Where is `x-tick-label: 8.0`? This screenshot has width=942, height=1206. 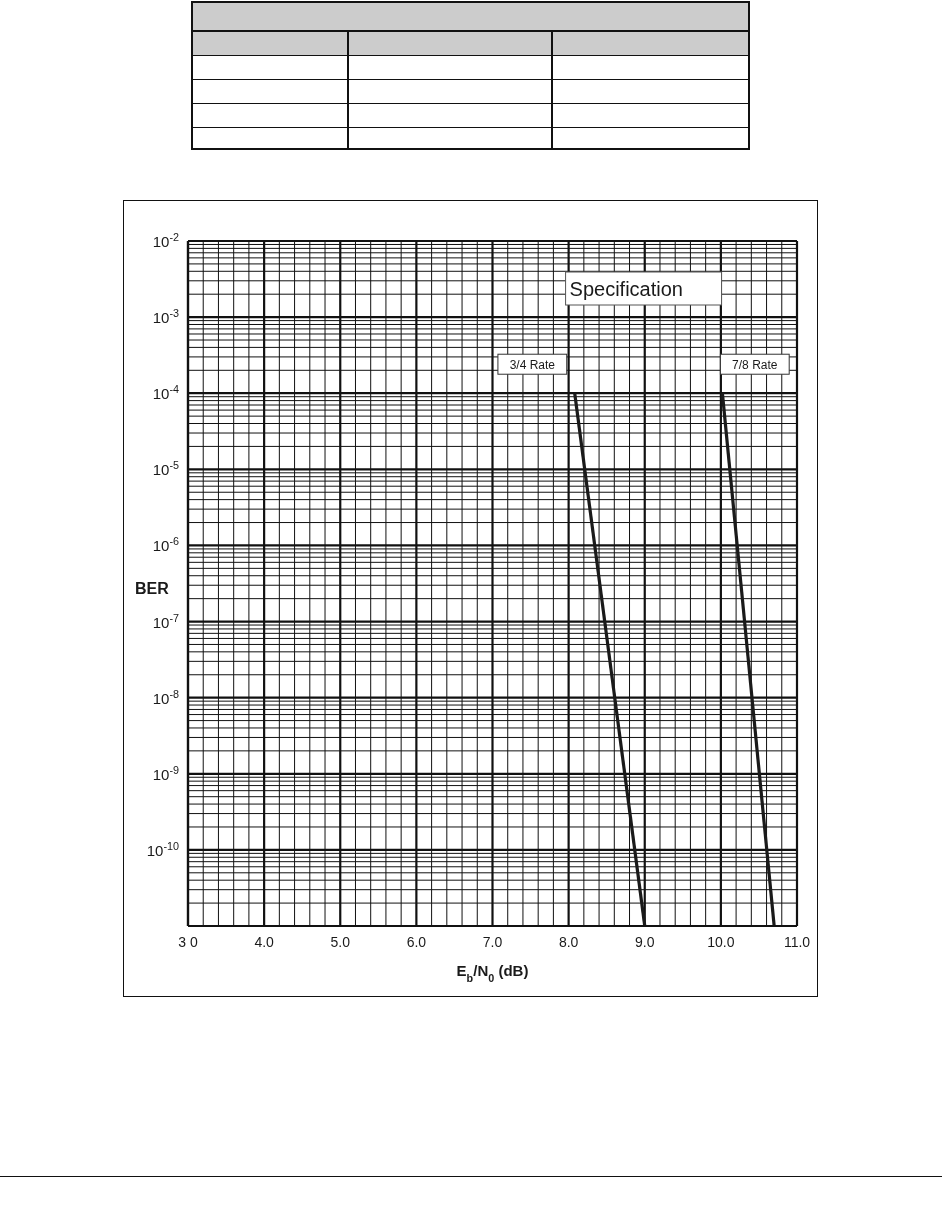 x-tick-label: 8.0 is located at coordinates (568, 942).